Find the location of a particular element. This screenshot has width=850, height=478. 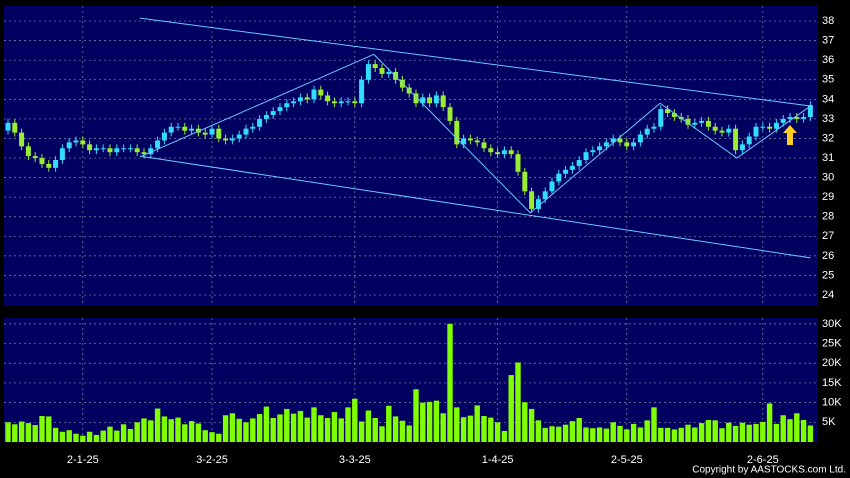

x-tick-label: 2-1-25 is located at coordinates (83, 460).